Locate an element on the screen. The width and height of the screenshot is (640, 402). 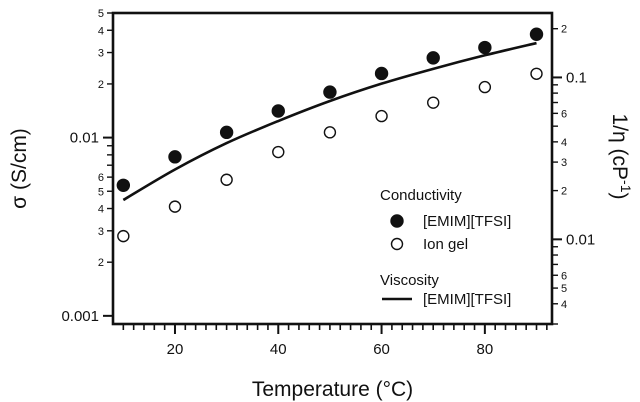
y2-axis-label-sup: -1 is located at coordinates (626, 186).